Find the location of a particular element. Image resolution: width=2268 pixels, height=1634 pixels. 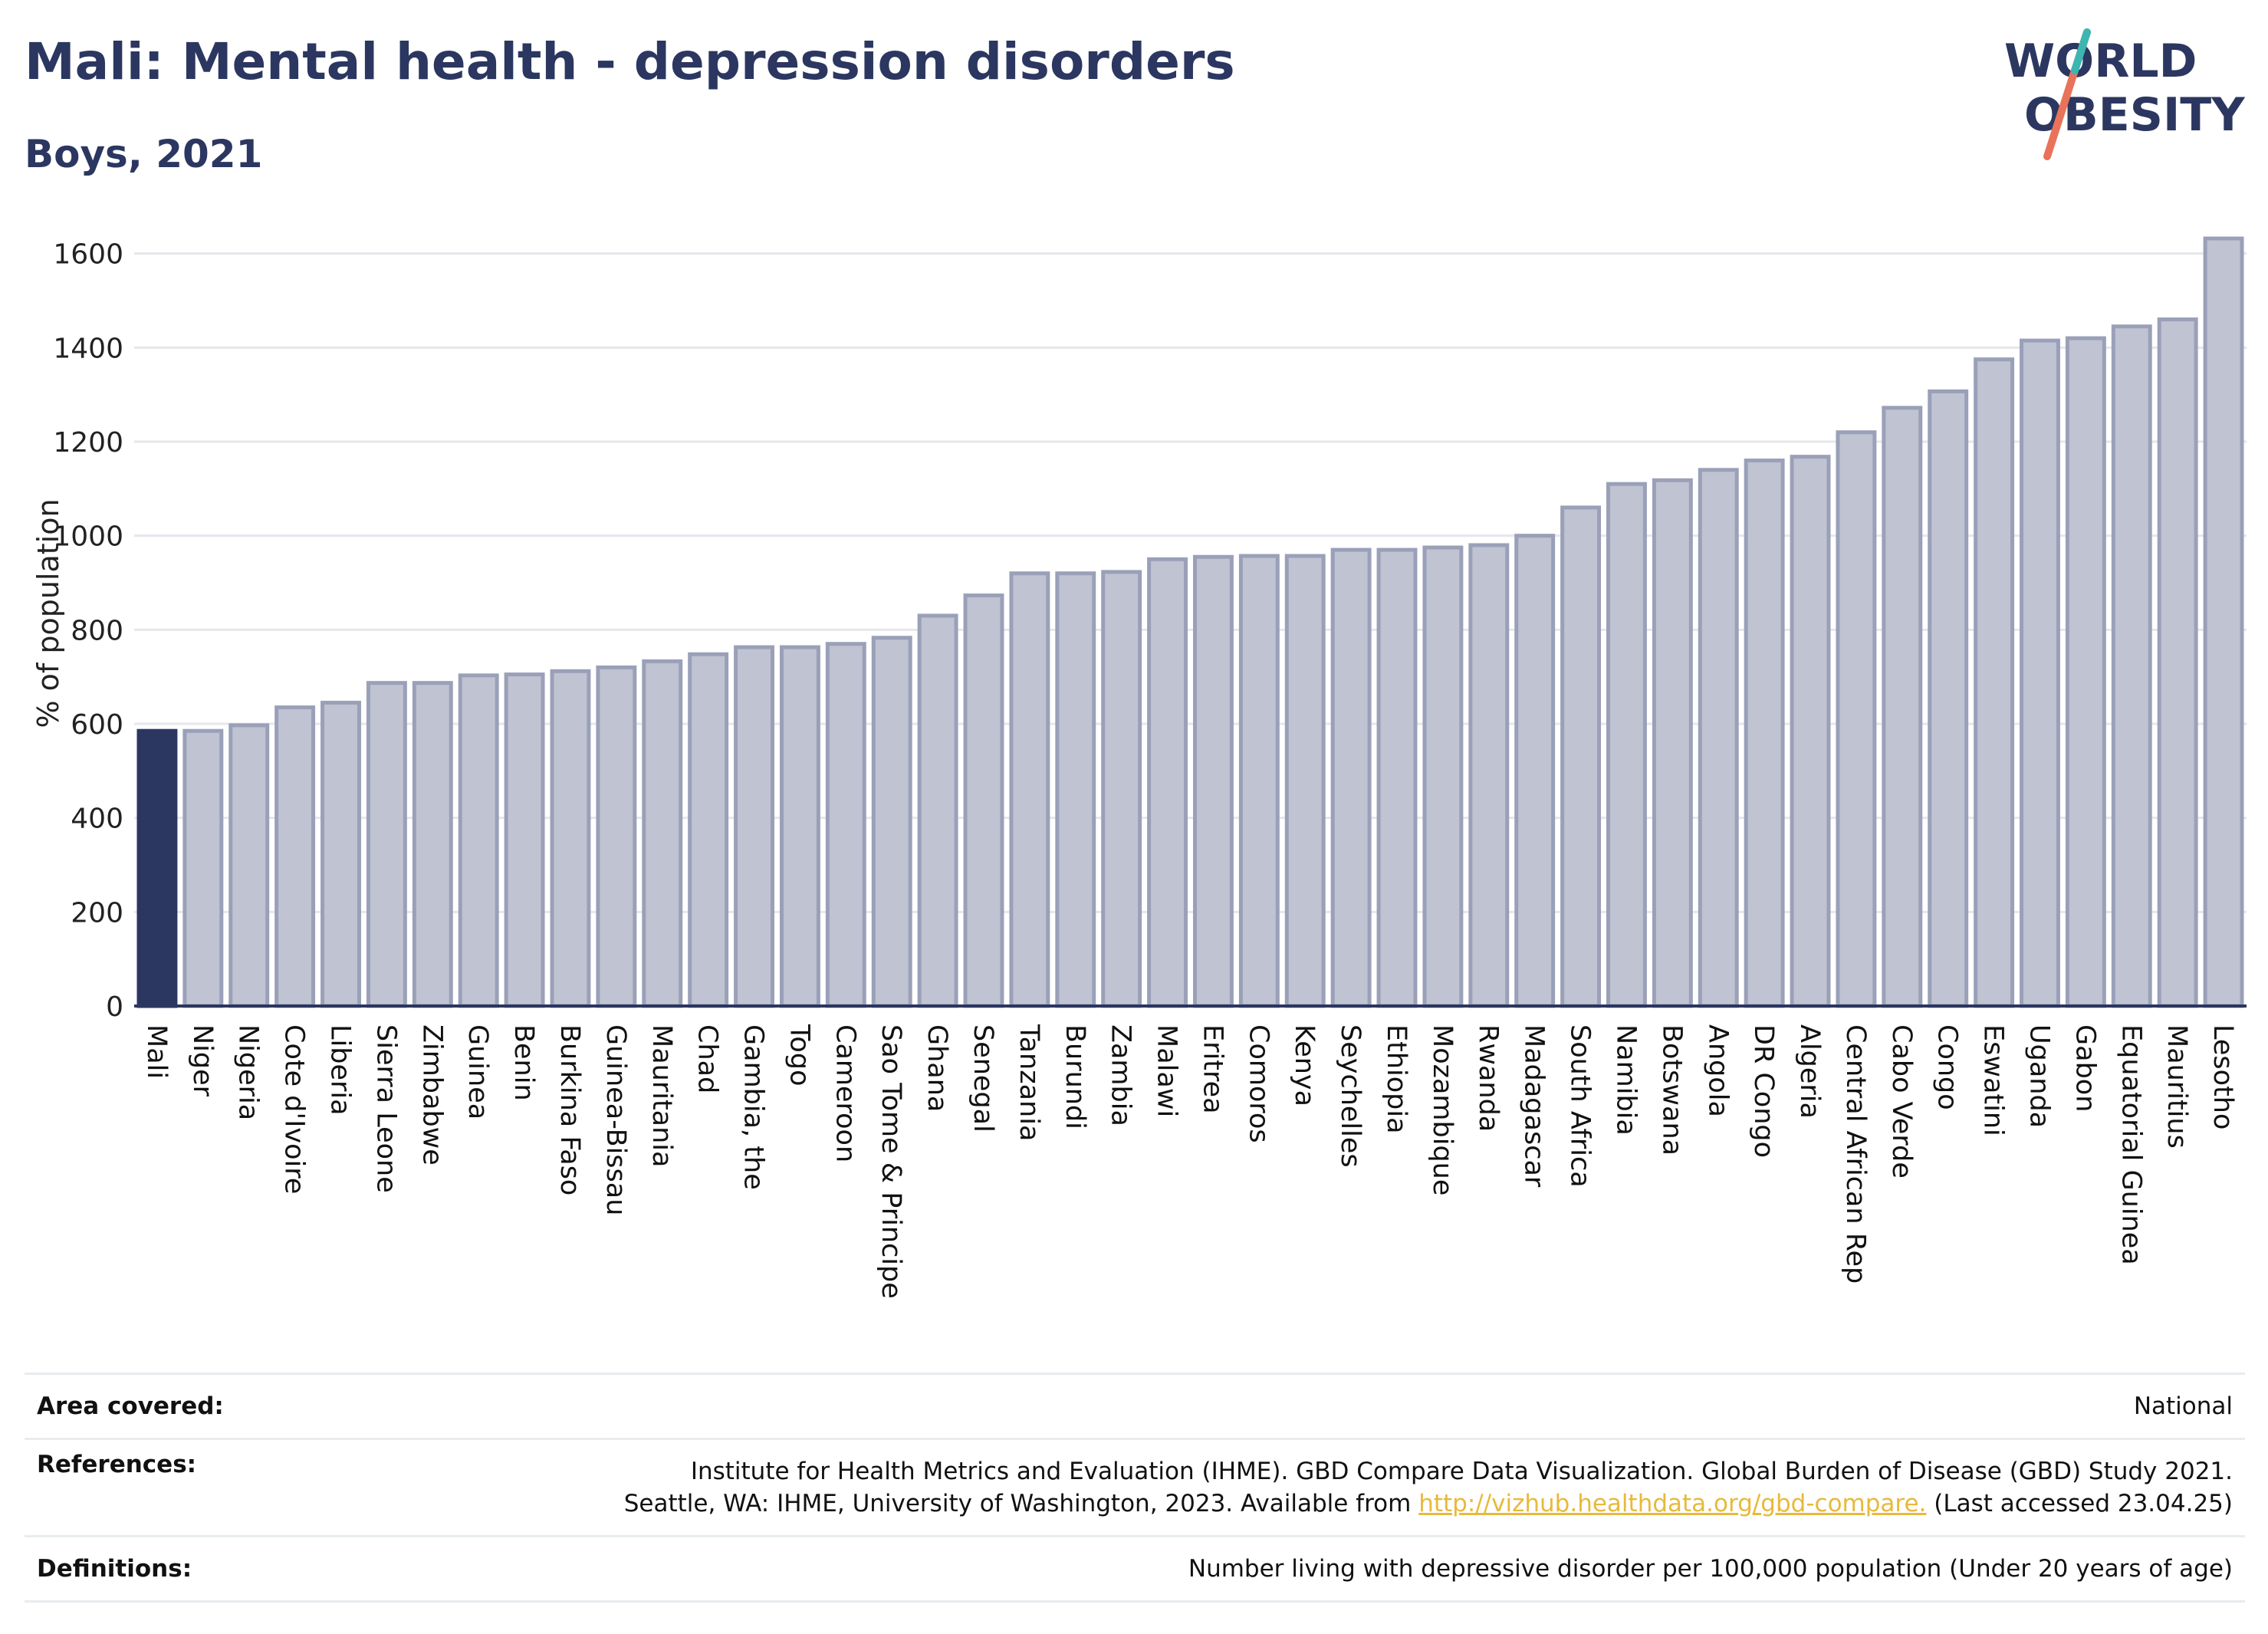

x-tick-label: Botswana is located at coordinates (1671, 1090).